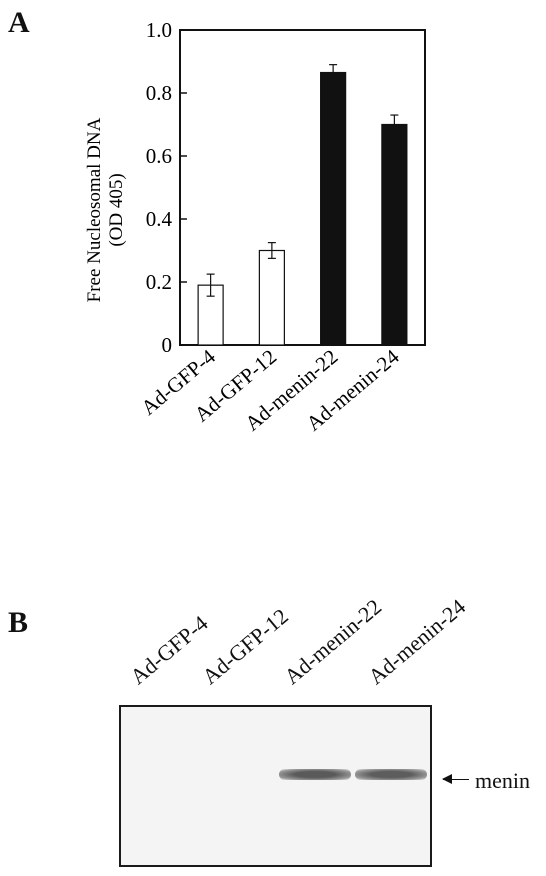 The width and height of the screenshot is (546, 876). I want to click on lane-label: Ad-GFP-4, so click(169, 650).